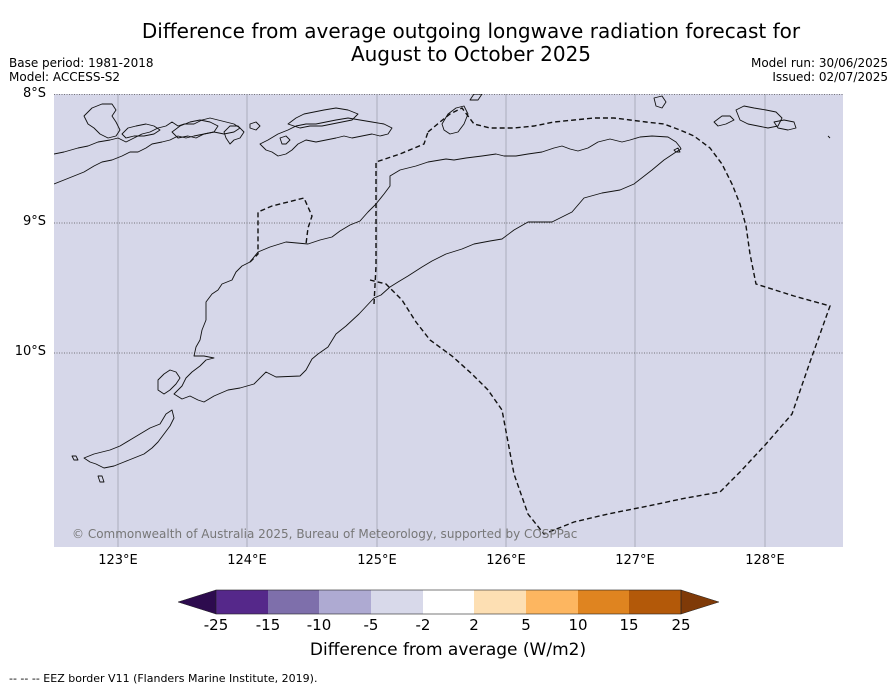 The image size is (896, 690). What do you see at coordinates (268, 625) in the screenshot?
I see `colorbar-tick-label: -15` at bounding box center [268, 625].